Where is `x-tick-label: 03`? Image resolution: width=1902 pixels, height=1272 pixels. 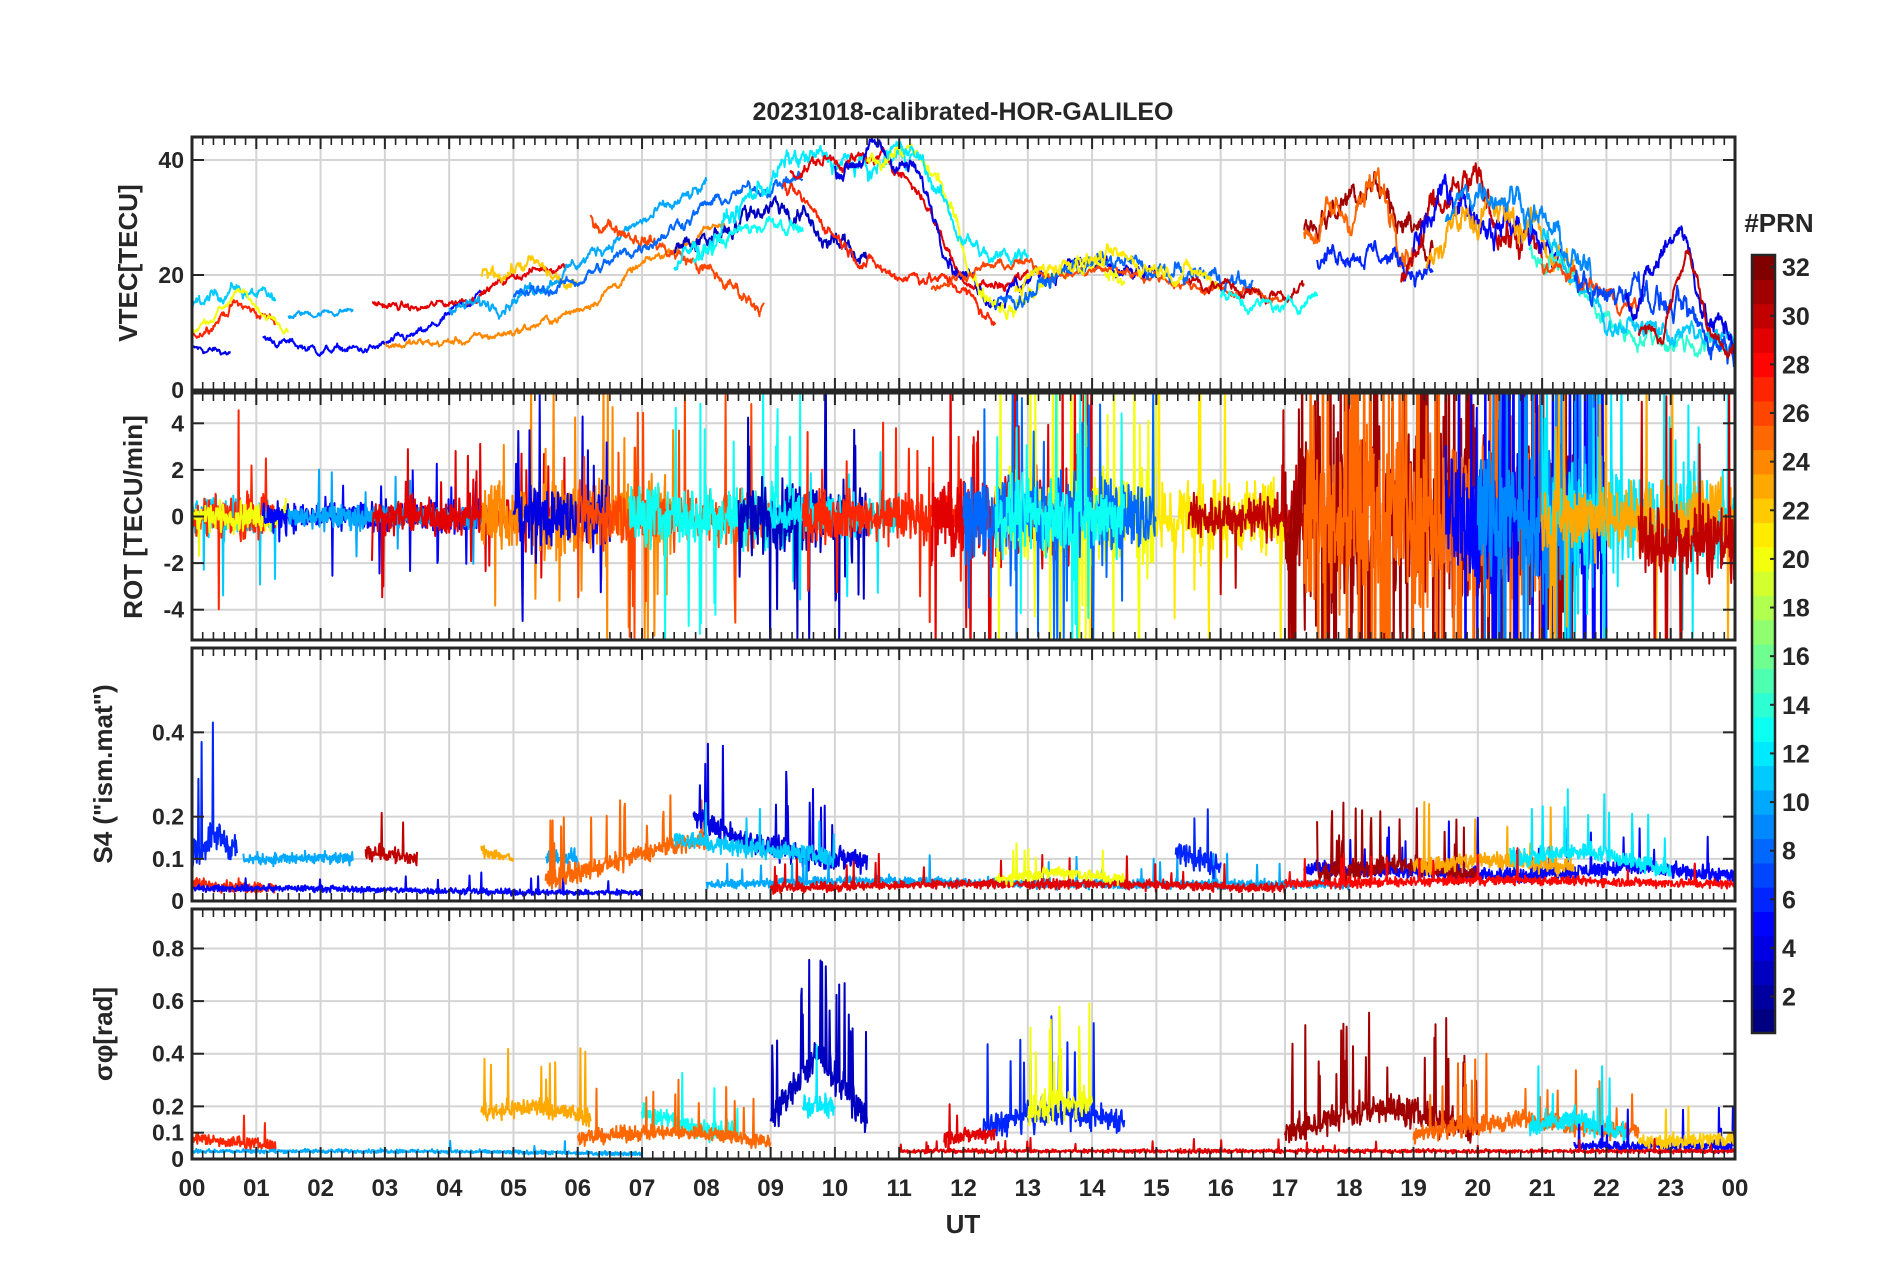
x-tick-label: 03 is located at coordinates (385, 1188).